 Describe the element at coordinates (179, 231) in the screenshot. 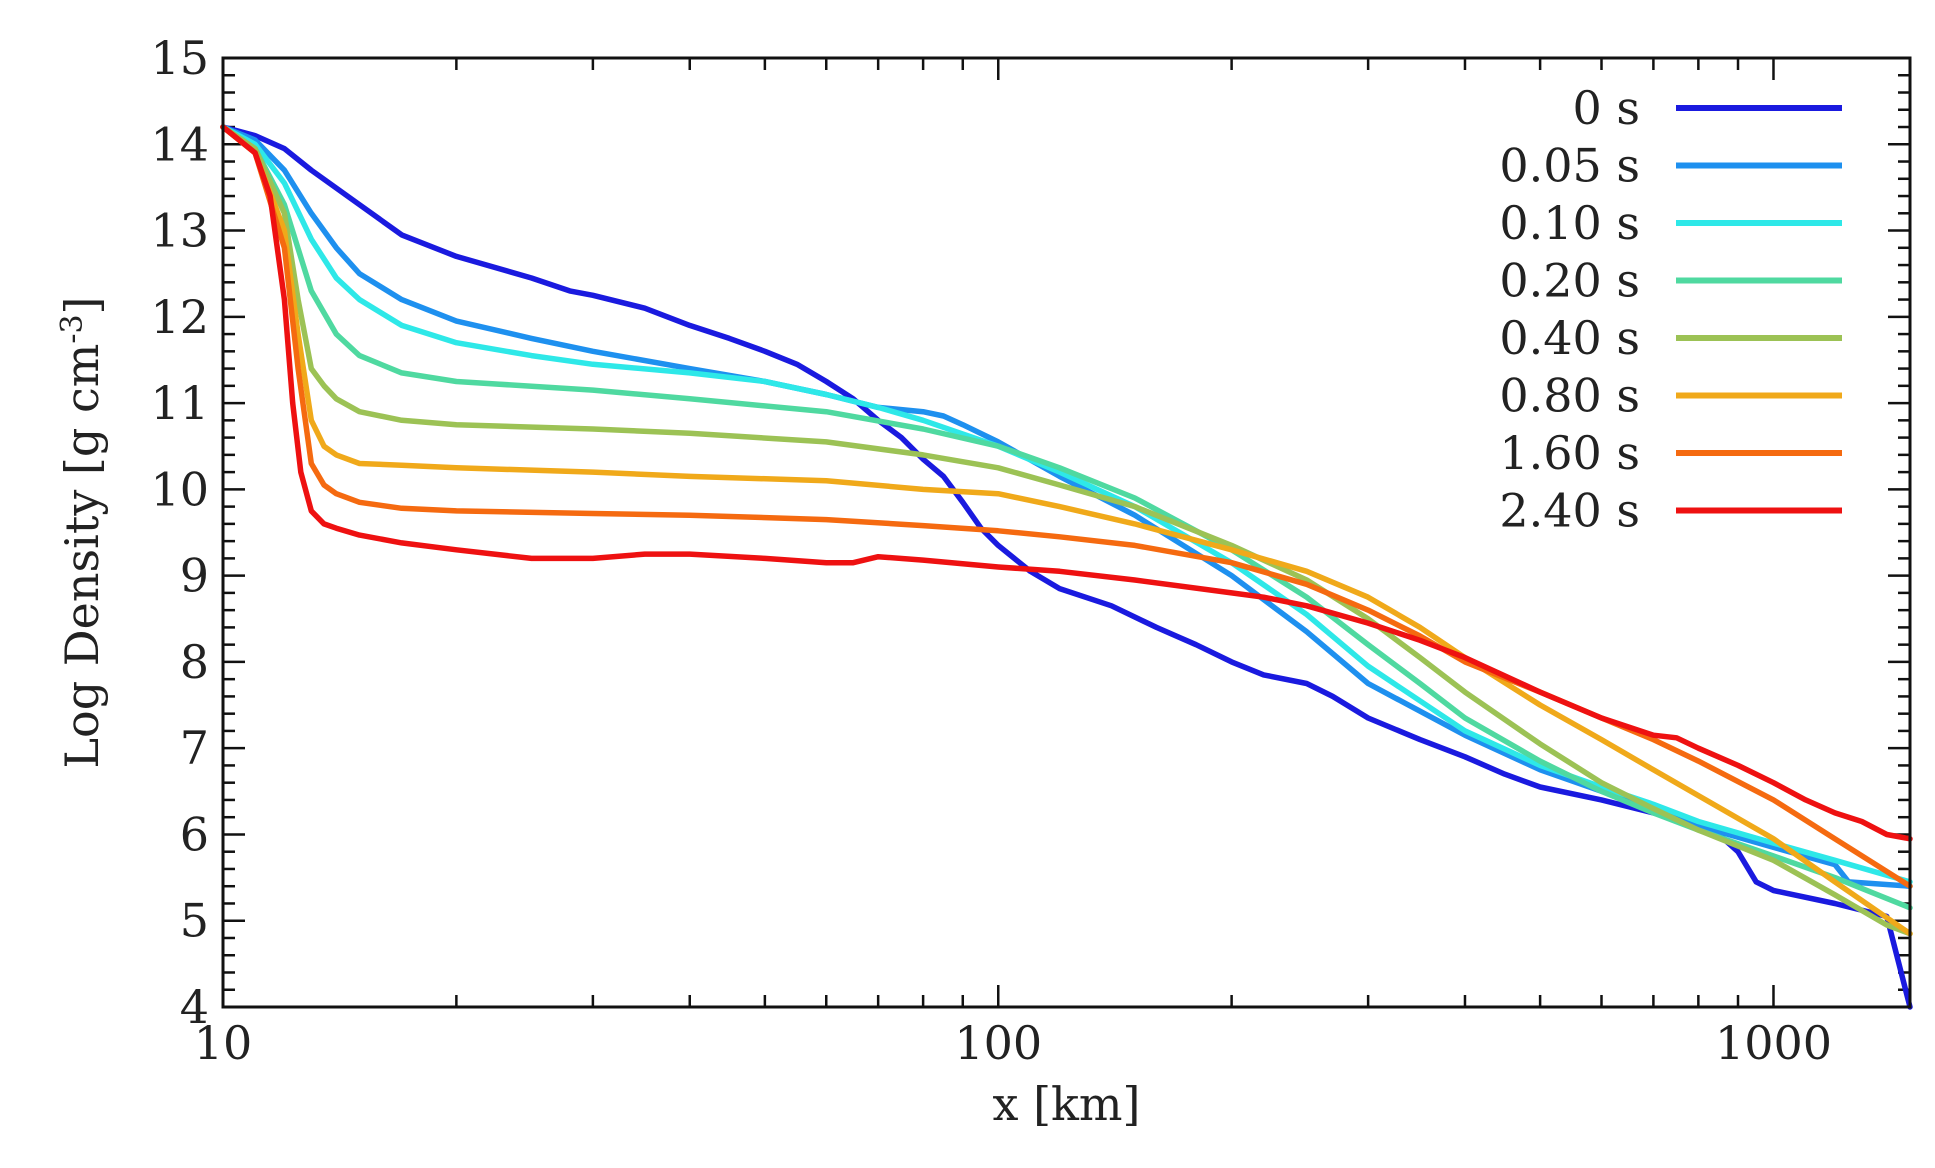

I see `y-tick-label: 13` at that location.